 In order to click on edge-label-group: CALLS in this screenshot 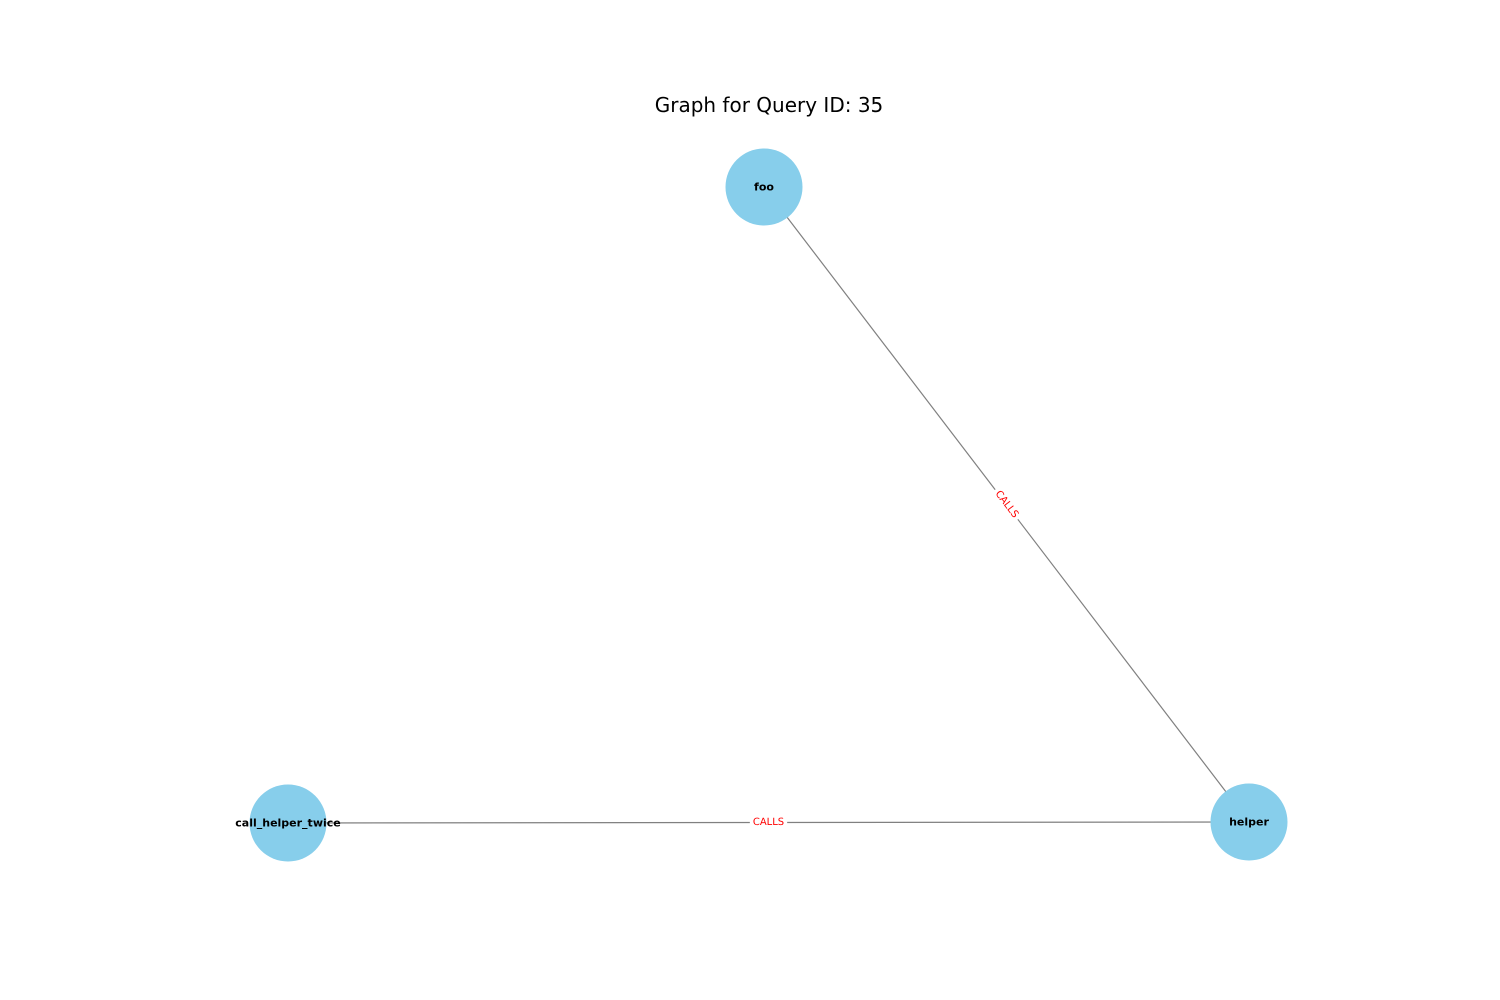, I will do `click(768, 822)`.